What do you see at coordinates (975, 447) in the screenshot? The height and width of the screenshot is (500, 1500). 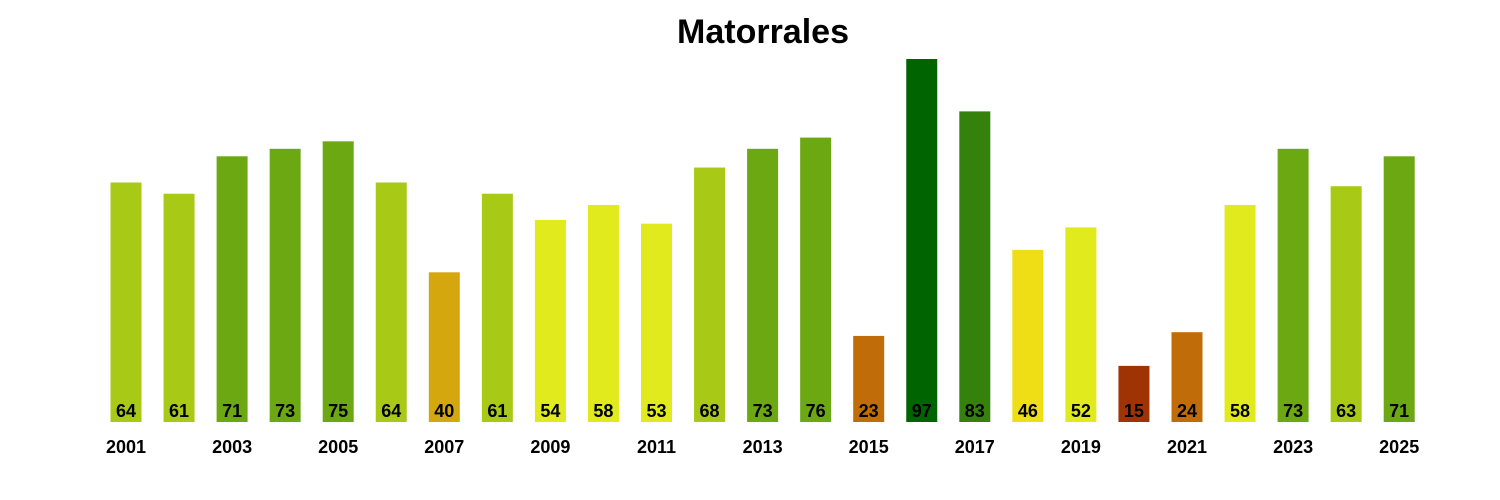 I see `x-tick-label-2017: 2017` at bounding box center [975, 447].